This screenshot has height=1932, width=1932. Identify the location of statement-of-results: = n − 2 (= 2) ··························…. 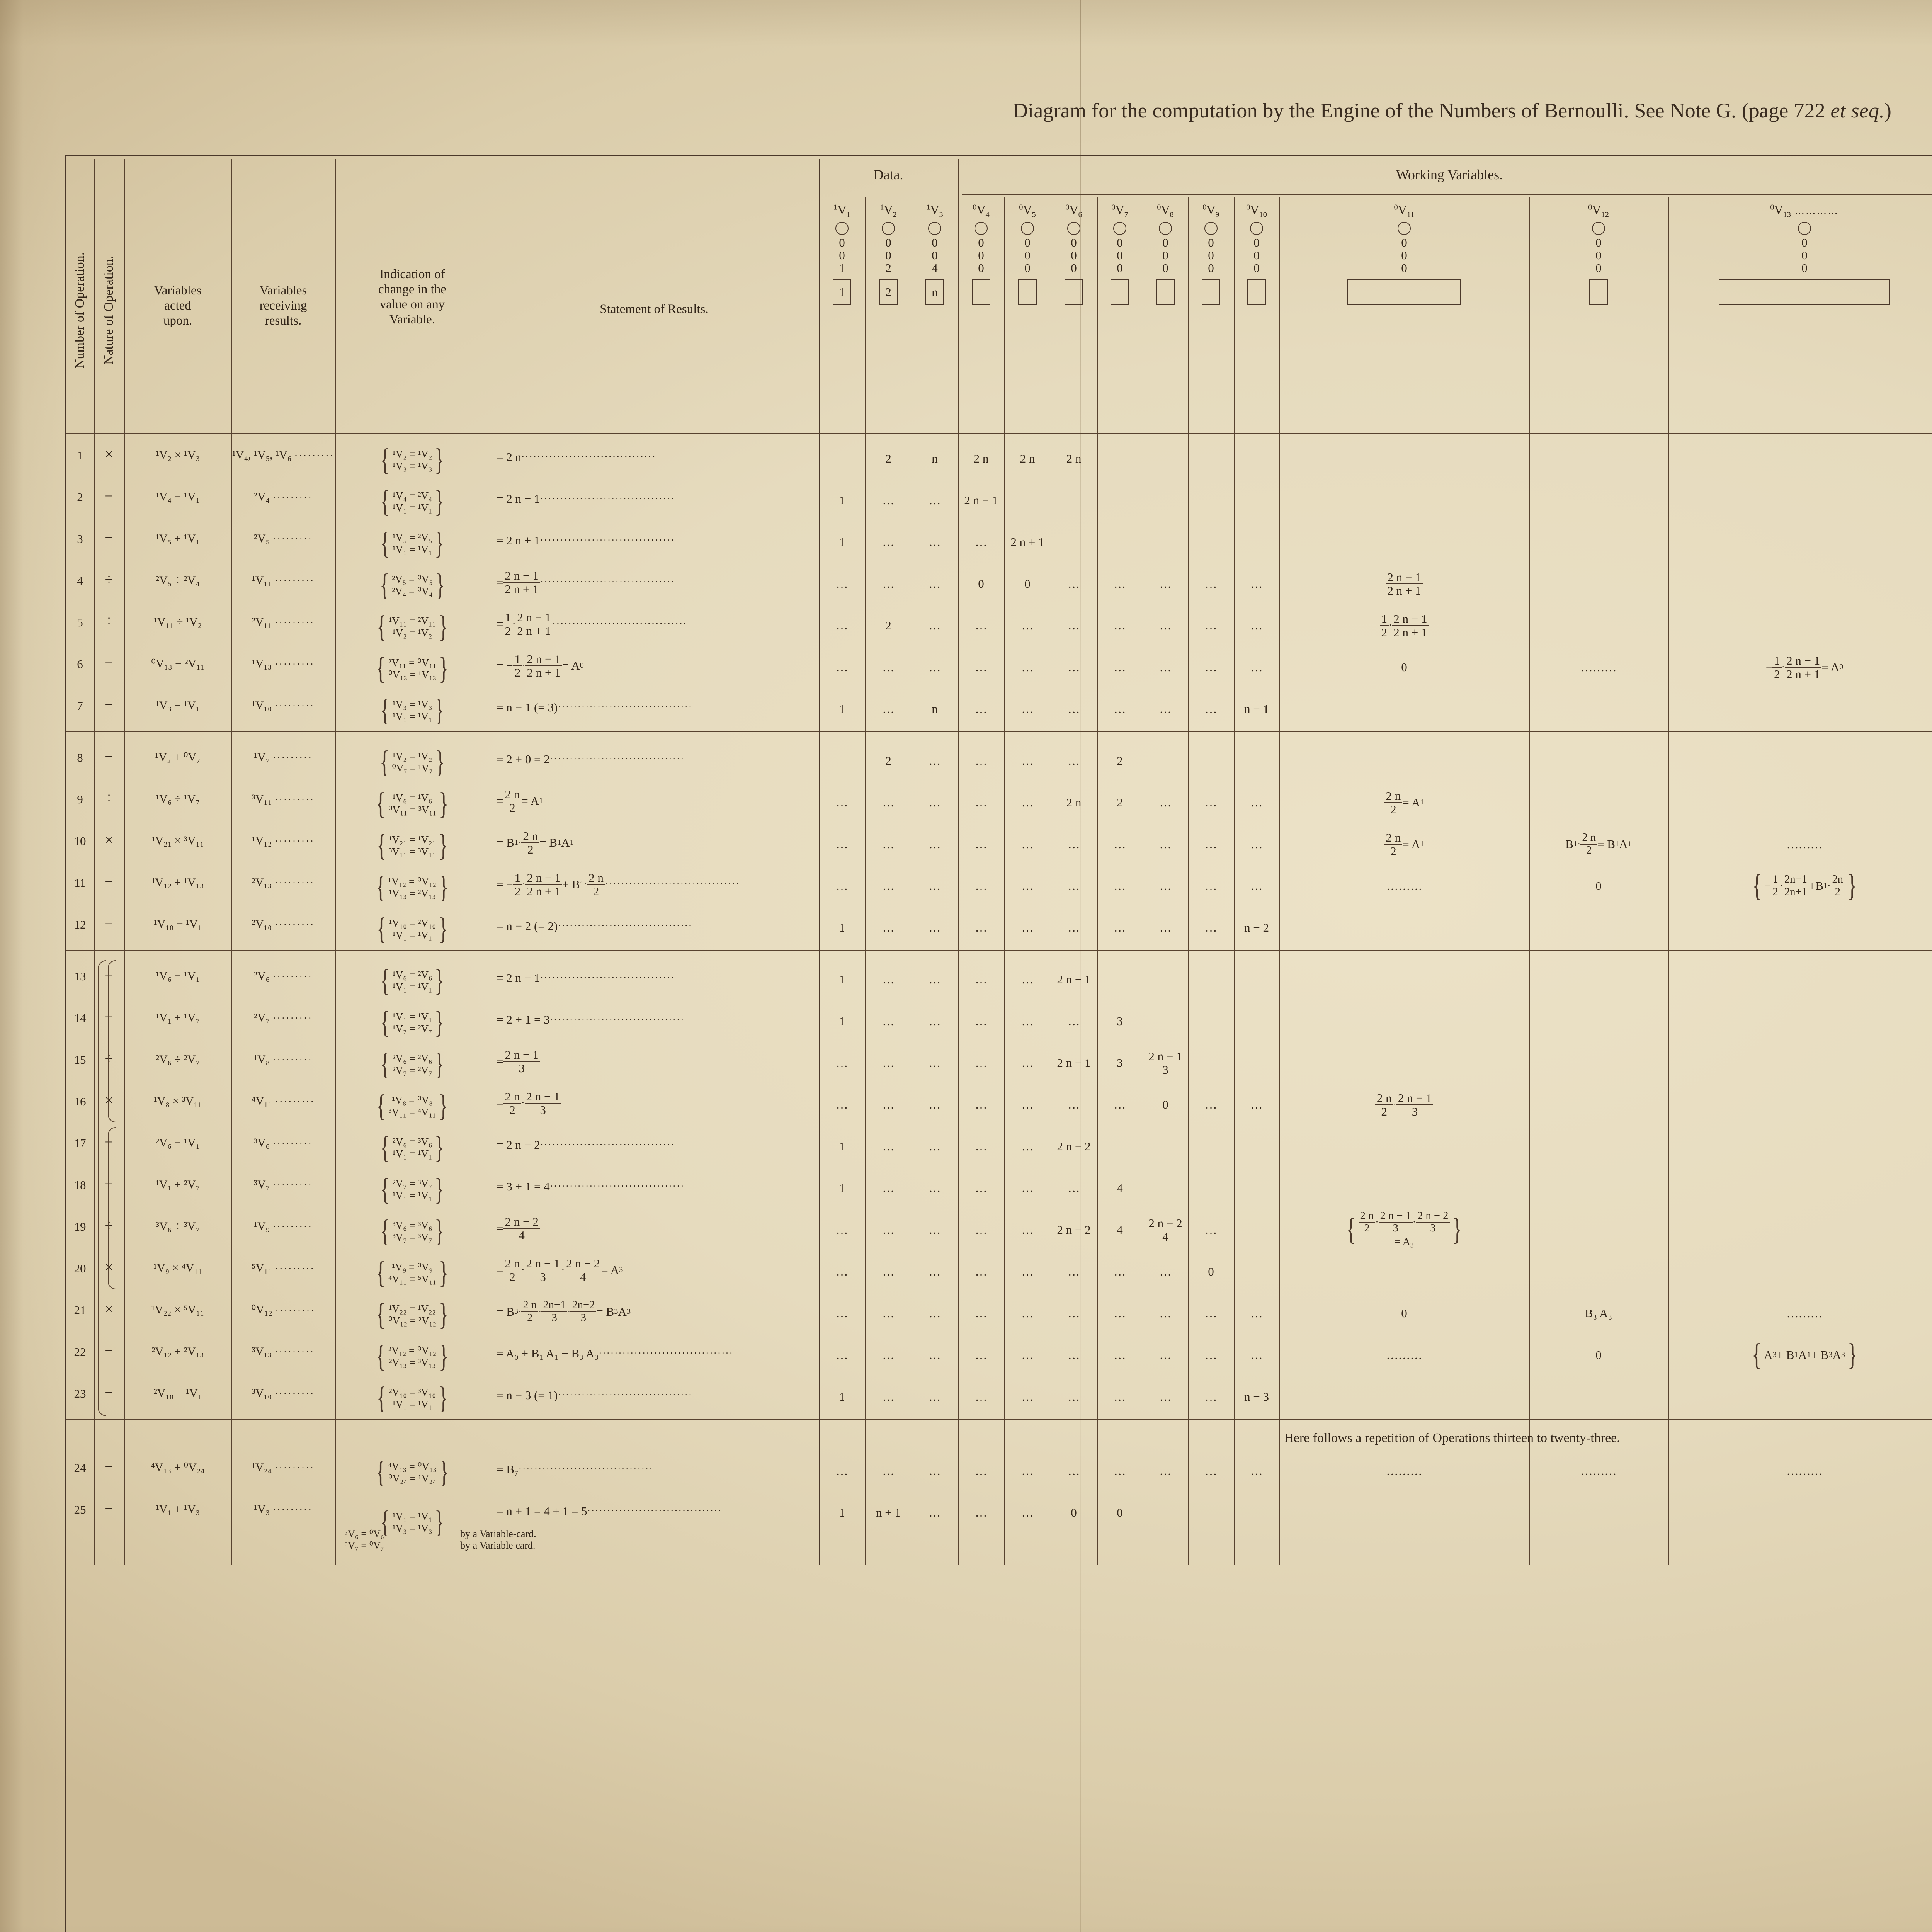
(595, 926).